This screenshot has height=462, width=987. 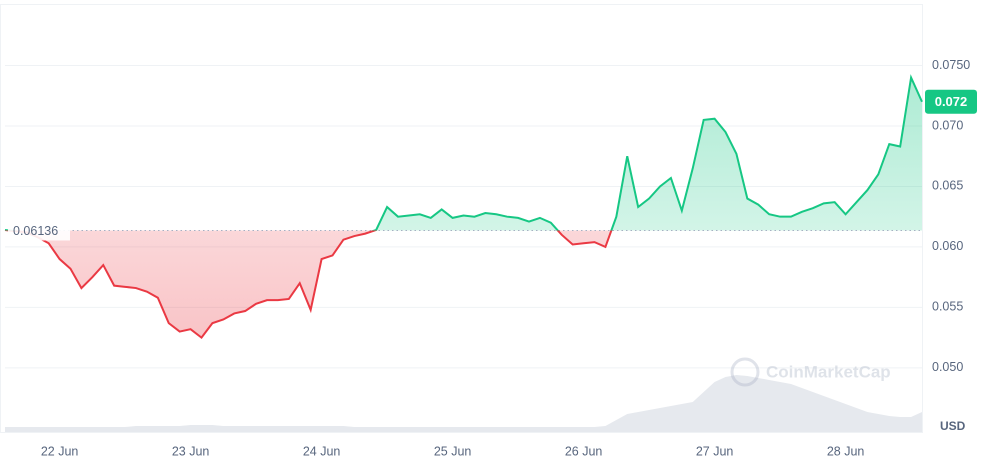 What do you see at coordinates (745, 372) in the screenshot?
I see `watermark-logo` at bounding box center [745, 372].